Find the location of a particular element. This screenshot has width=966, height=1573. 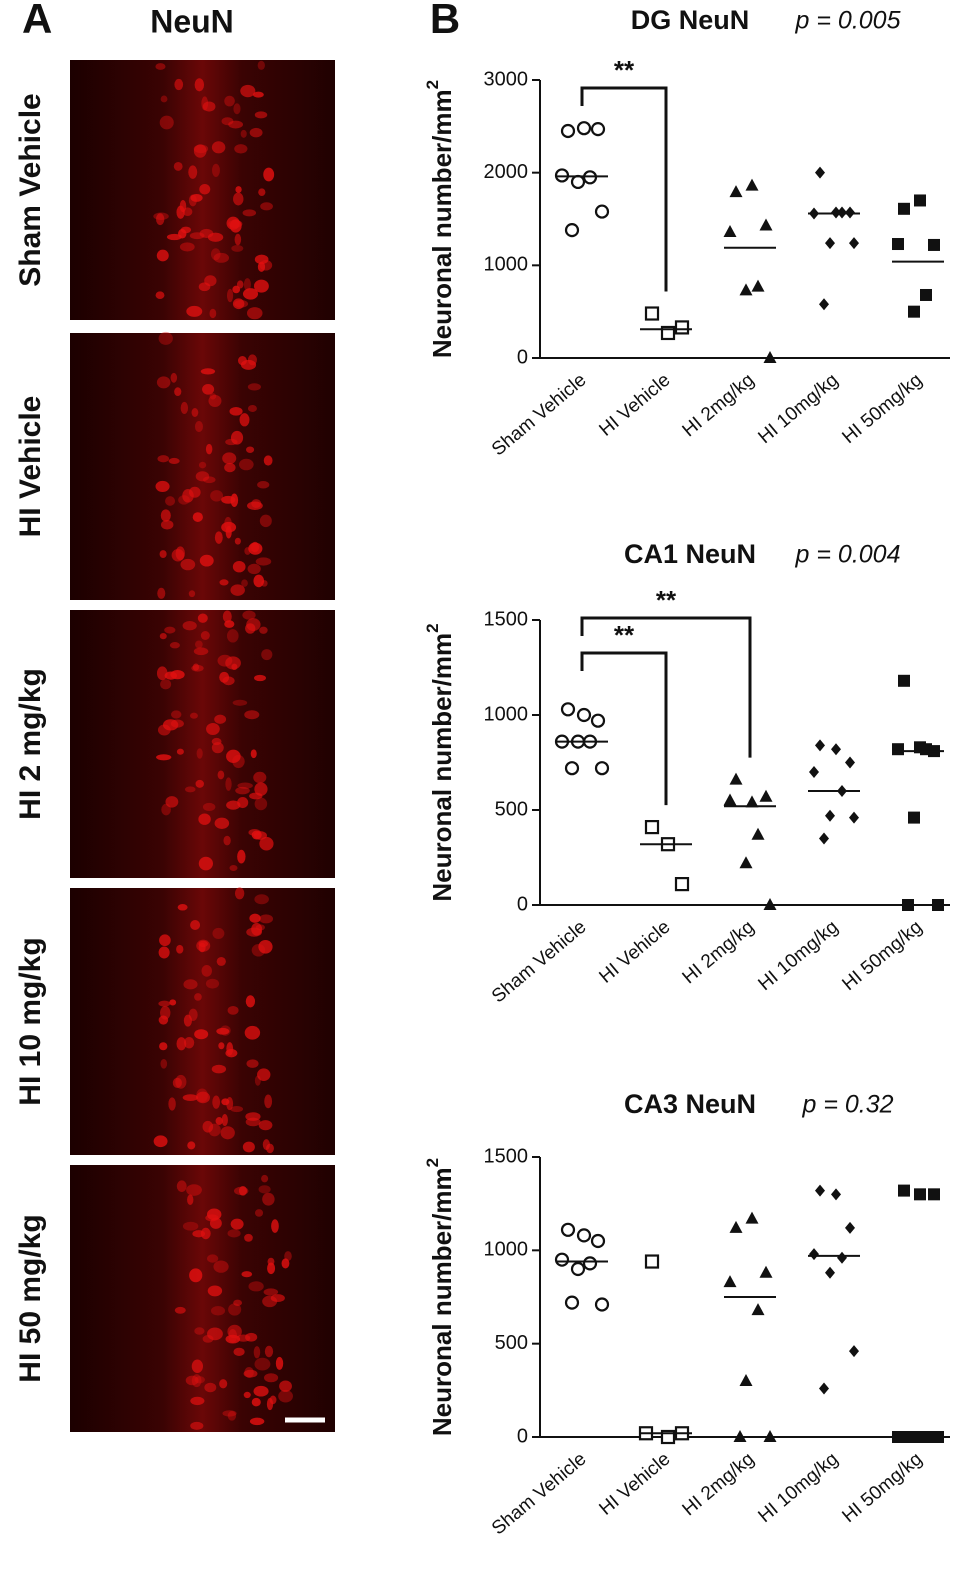

x-tick-label: HI 2mg/kg is located at coordinates (719, 1485).